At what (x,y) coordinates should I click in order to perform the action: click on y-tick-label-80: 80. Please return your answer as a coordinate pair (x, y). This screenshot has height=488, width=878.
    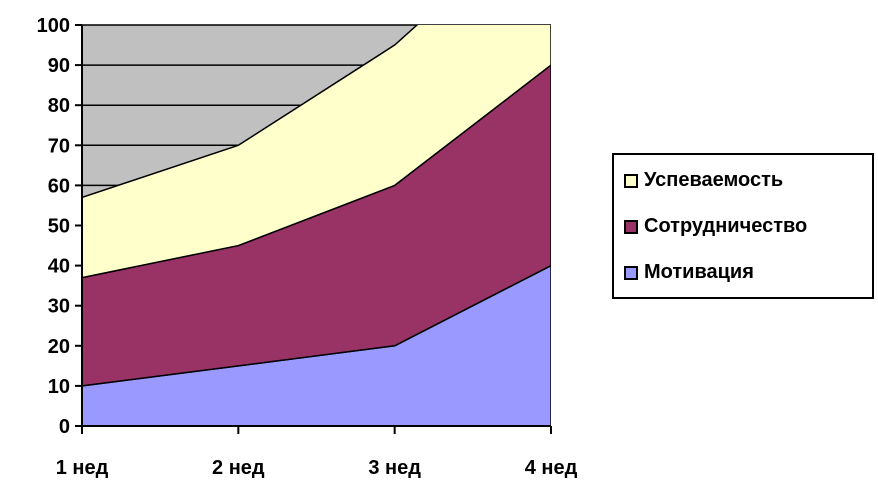
    Looking at the image, I should click on (59, 106).